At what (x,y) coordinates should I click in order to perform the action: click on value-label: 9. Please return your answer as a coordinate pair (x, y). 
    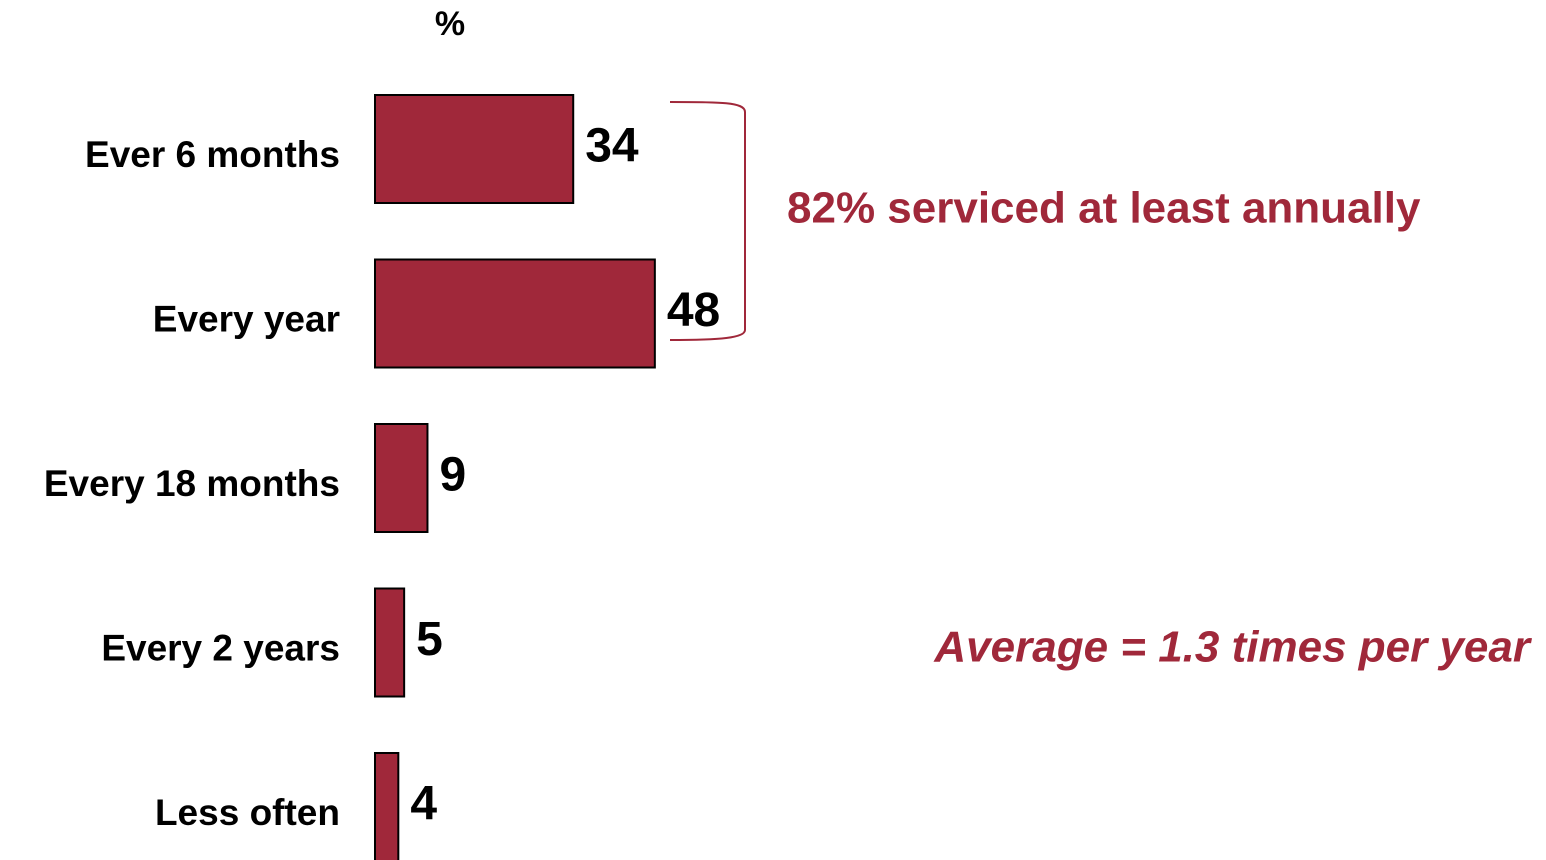
    Looking at the image, I should click on (452, 475).